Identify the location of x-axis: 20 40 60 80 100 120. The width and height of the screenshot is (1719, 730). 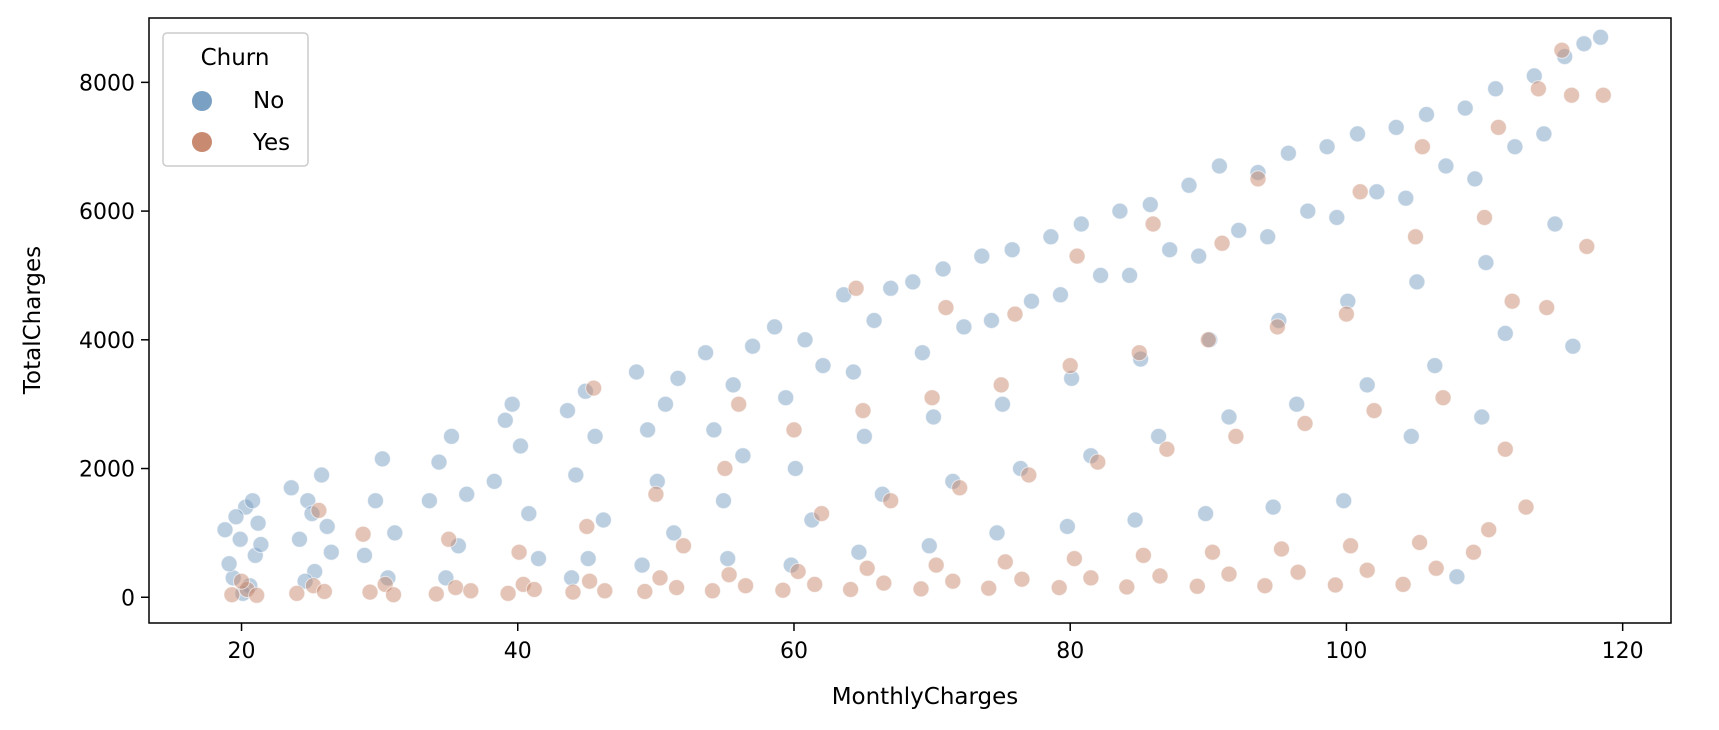
(936, 643).